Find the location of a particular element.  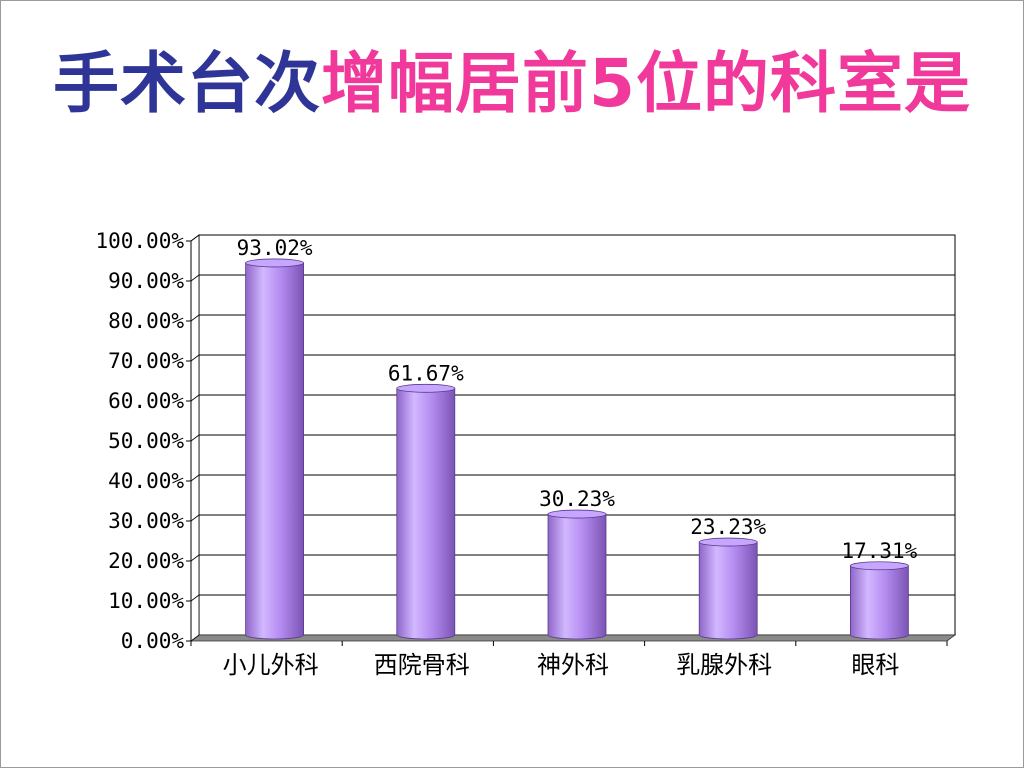

y-tick-label: 70.00% is located at coordinates (146, 361).